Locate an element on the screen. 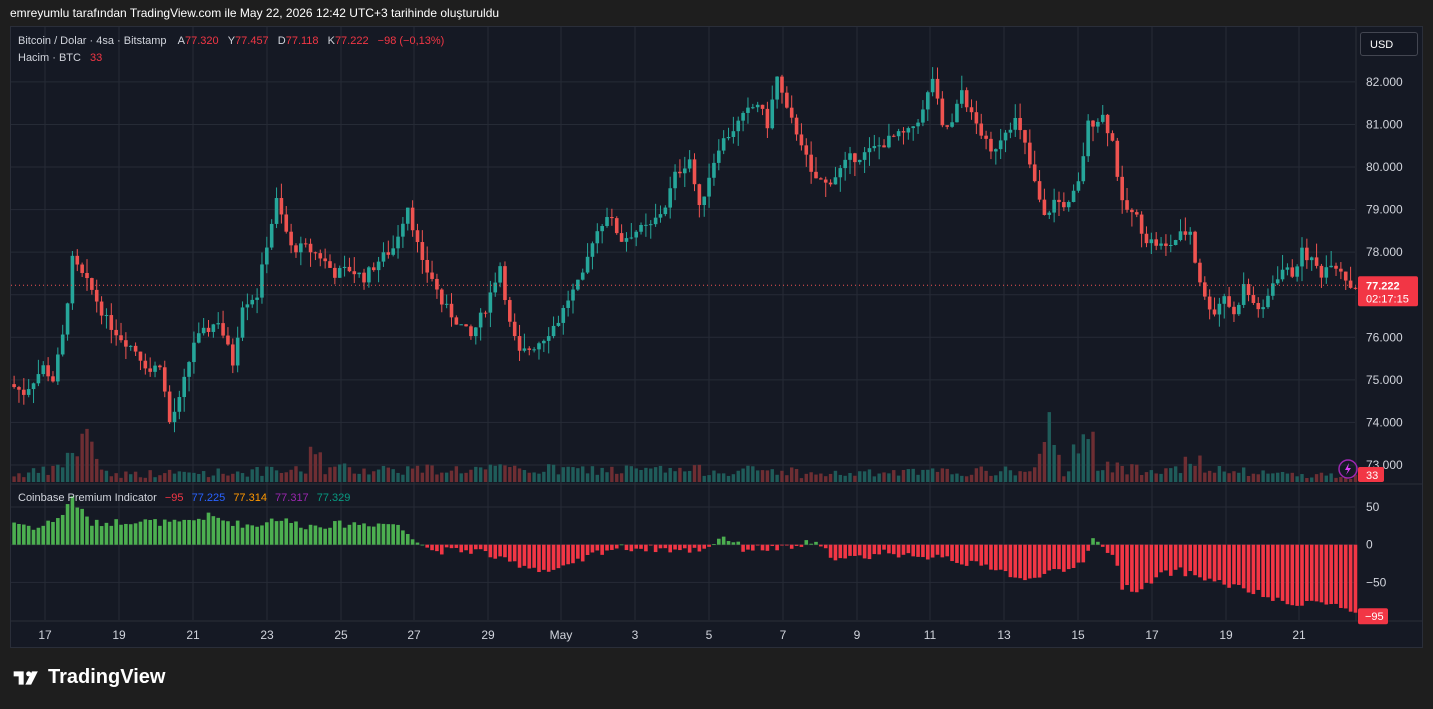 This screenshot has width=1433, height=709. time-tick-label: 23 is located at coordinates (267, 635).